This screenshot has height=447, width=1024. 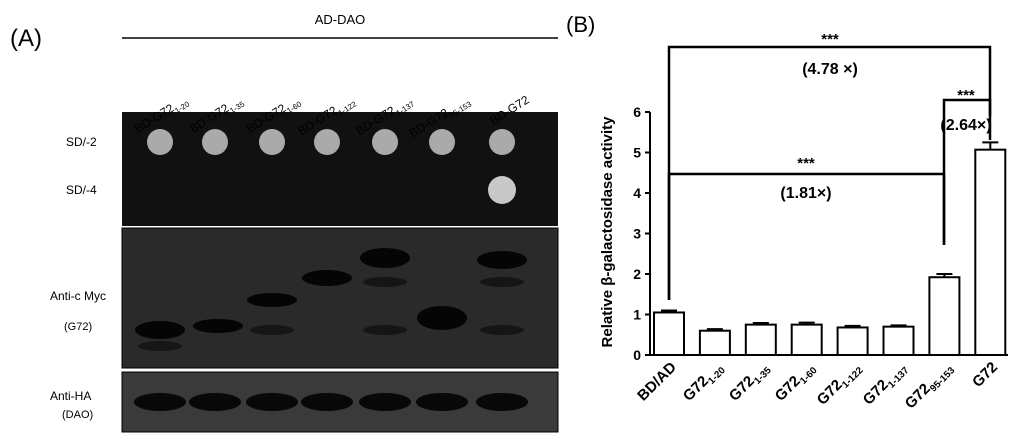 I want to click on panel-label: (B), so click(x=580, y=24).